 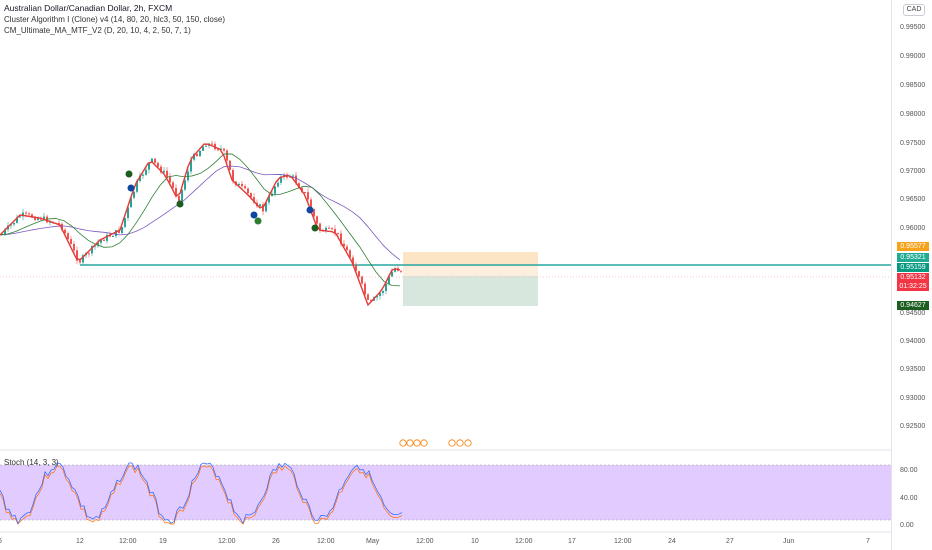 What do you see at coordinates (276, 541) in the screenshot?
I see `time-label: 26` at bounding box center [276, 541].